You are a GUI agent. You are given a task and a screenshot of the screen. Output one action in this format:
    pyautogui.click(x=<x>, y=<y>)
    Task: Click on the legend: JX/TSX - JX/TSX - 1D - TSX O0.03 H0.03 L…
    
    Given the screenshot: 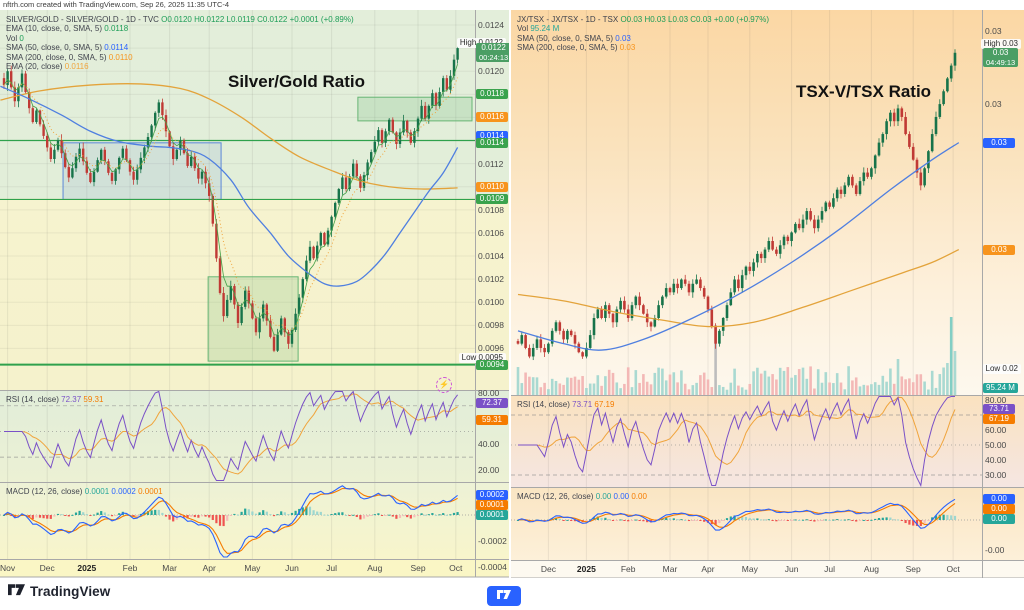 What is the action you would take?
    pyautogui.click(x=643, y=34)
    